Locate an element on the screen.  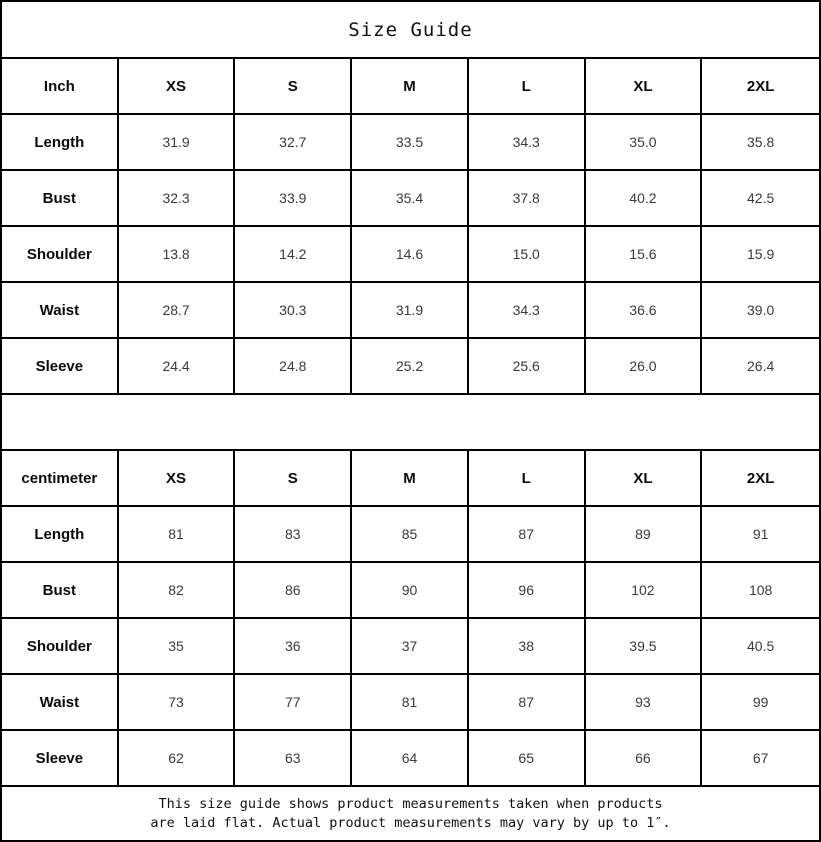
measurement-cell: 39.0 is located at coordinates (760, 311).